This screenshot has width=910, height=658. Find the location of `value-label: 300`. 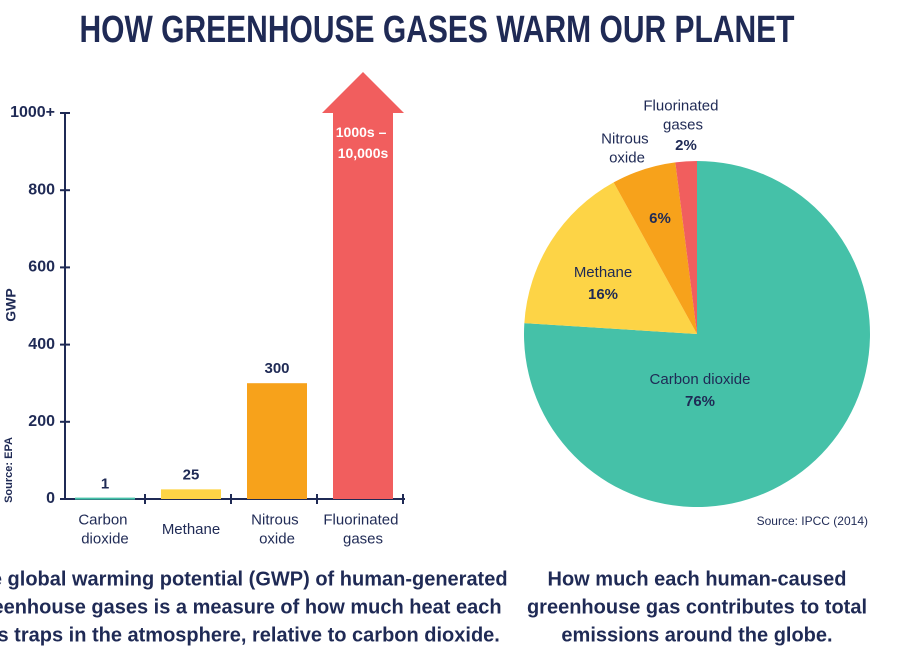

value-label: 300 is located at coordinates (276, 368).